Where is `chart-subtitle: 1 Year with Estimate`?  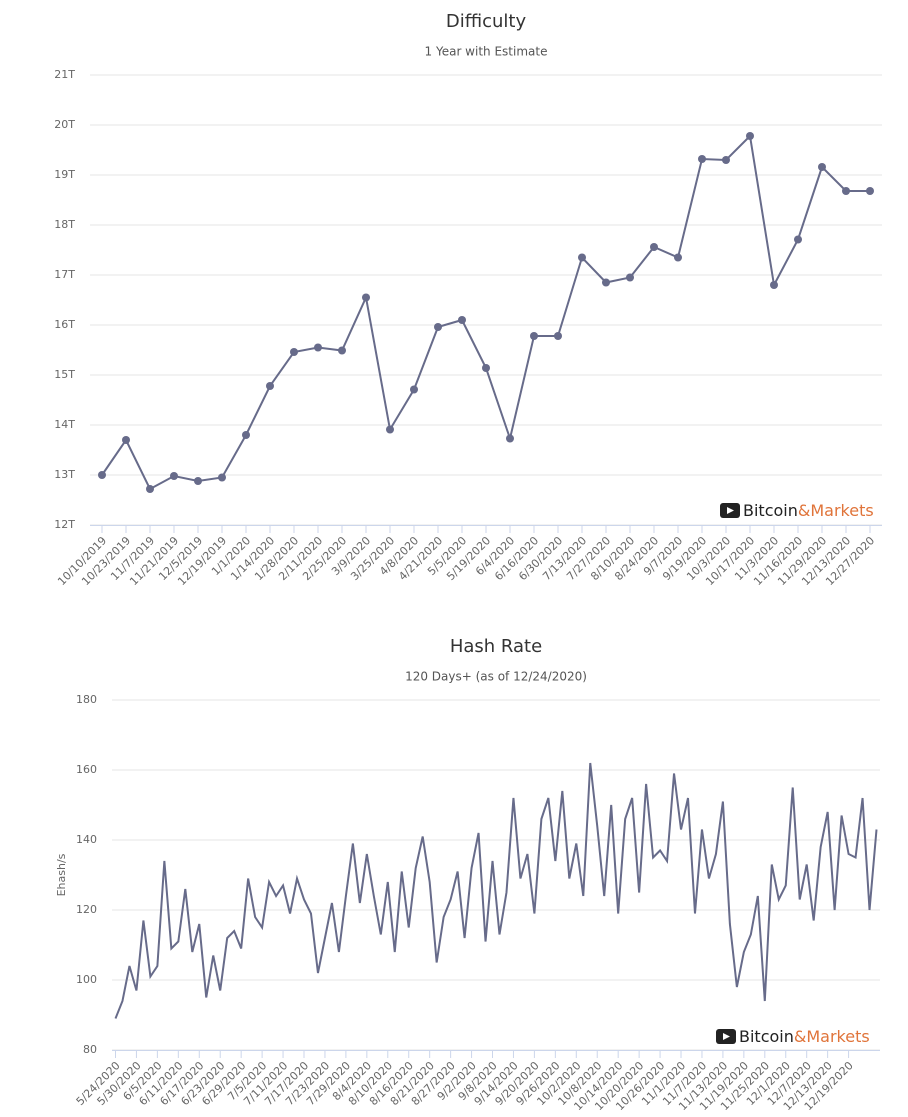 chart-subtitle: 1 Year with Estimate is located at coordinates (486, 52).